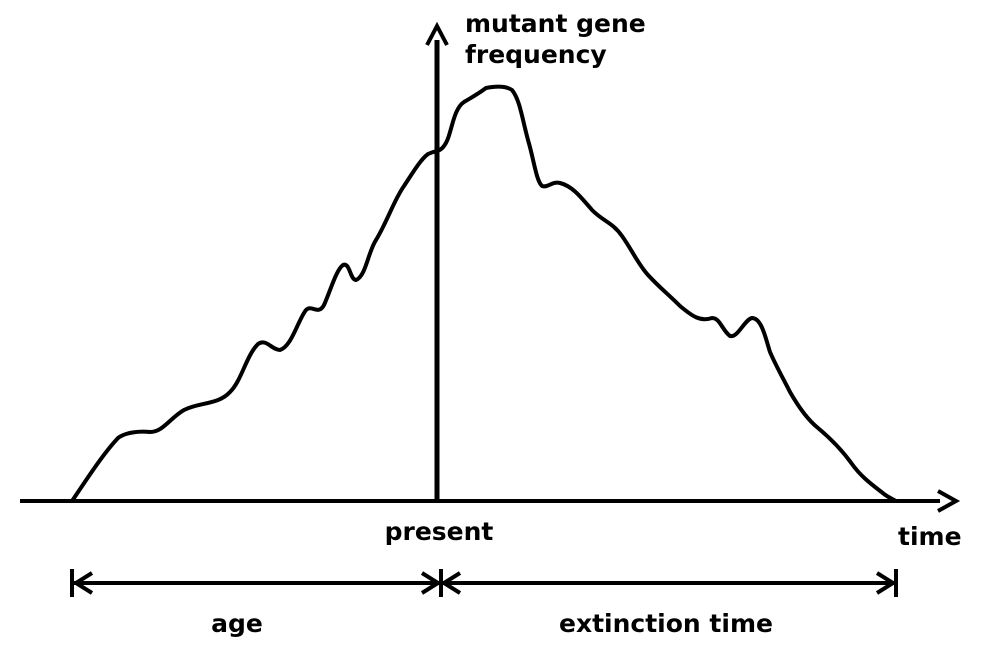  I want to click on age-label: age, so click(237, 623).